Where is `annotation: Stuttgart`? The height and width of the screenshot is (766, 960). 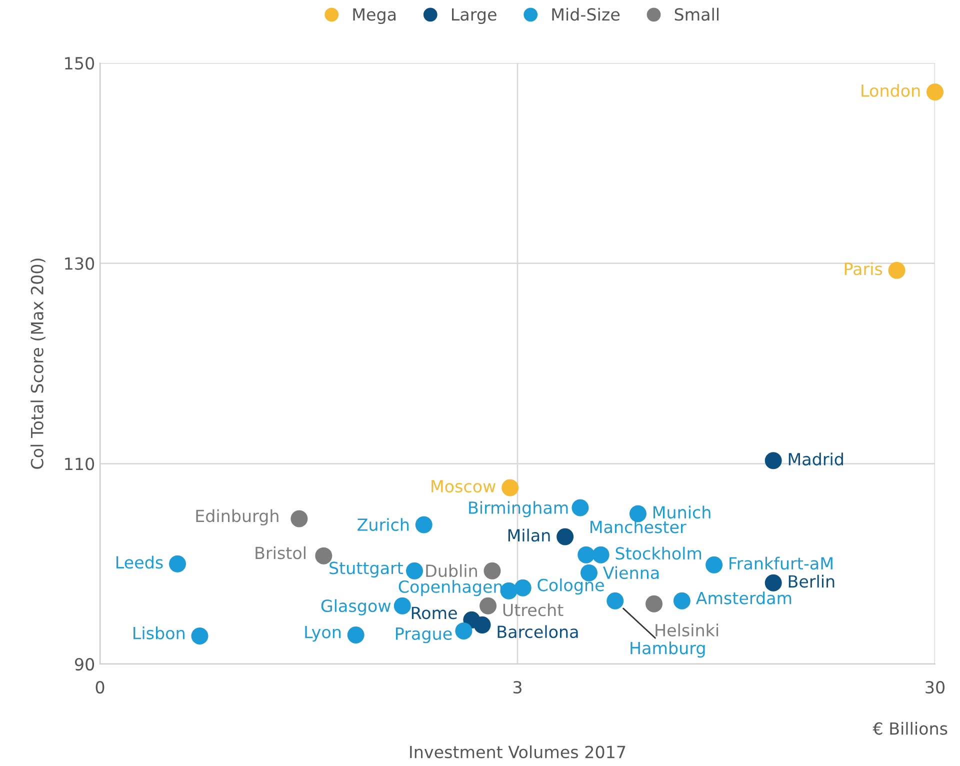
annotation: Stuttgart is located at coordinates (367, 570).